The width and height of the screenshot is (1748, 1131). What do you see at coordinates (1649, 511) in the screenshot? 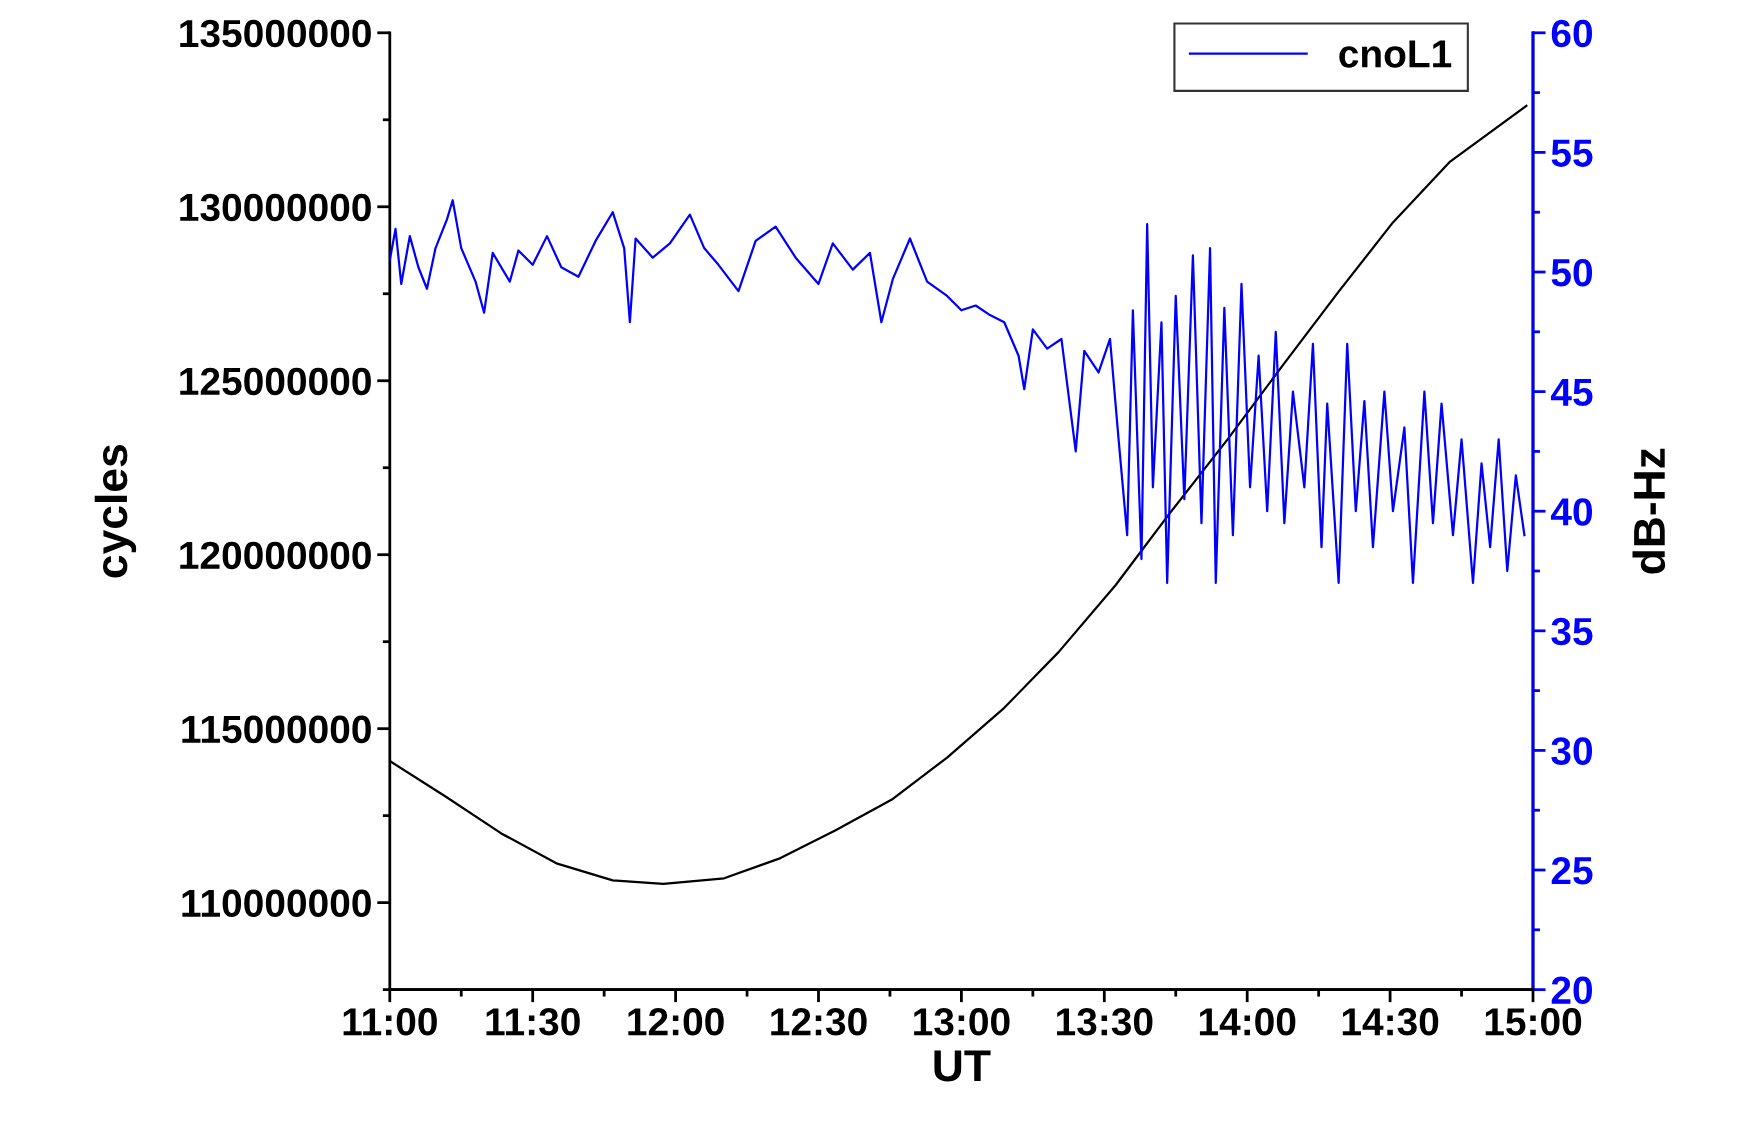
I see `y2-axis-title: dB-Hz` at bounding box center [1649, 511].